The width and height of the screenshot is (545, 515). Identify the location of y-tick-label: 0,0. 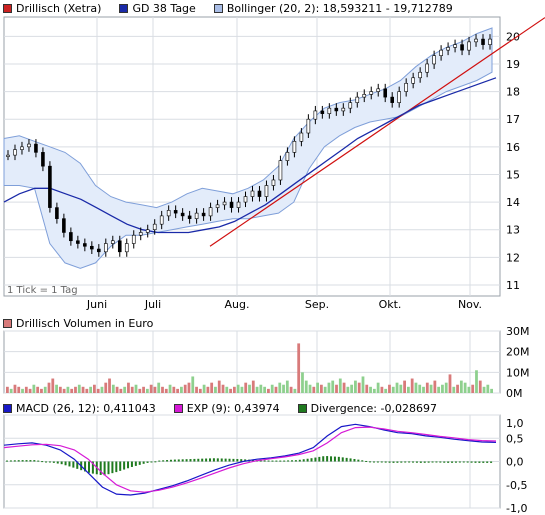
(515, 462).